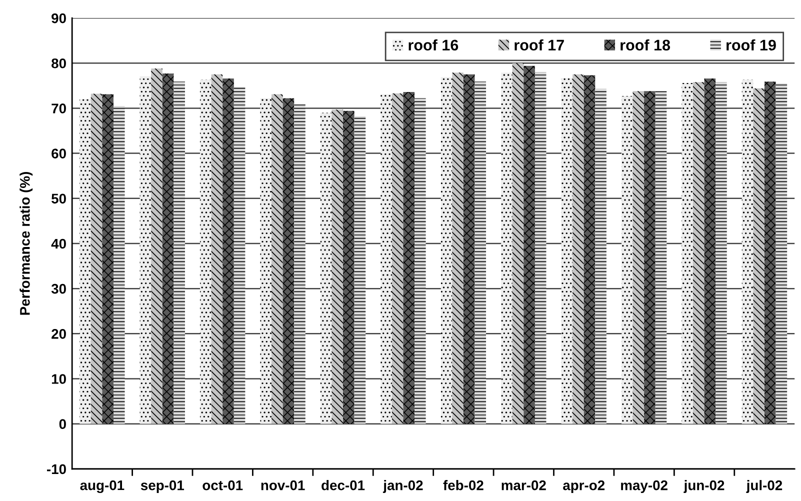 The width and height of the screenshot is (801, 501). Describe the element at coordinates (704, 486) in the screenshot. I see `x-tick-label: jun-02` at that location.